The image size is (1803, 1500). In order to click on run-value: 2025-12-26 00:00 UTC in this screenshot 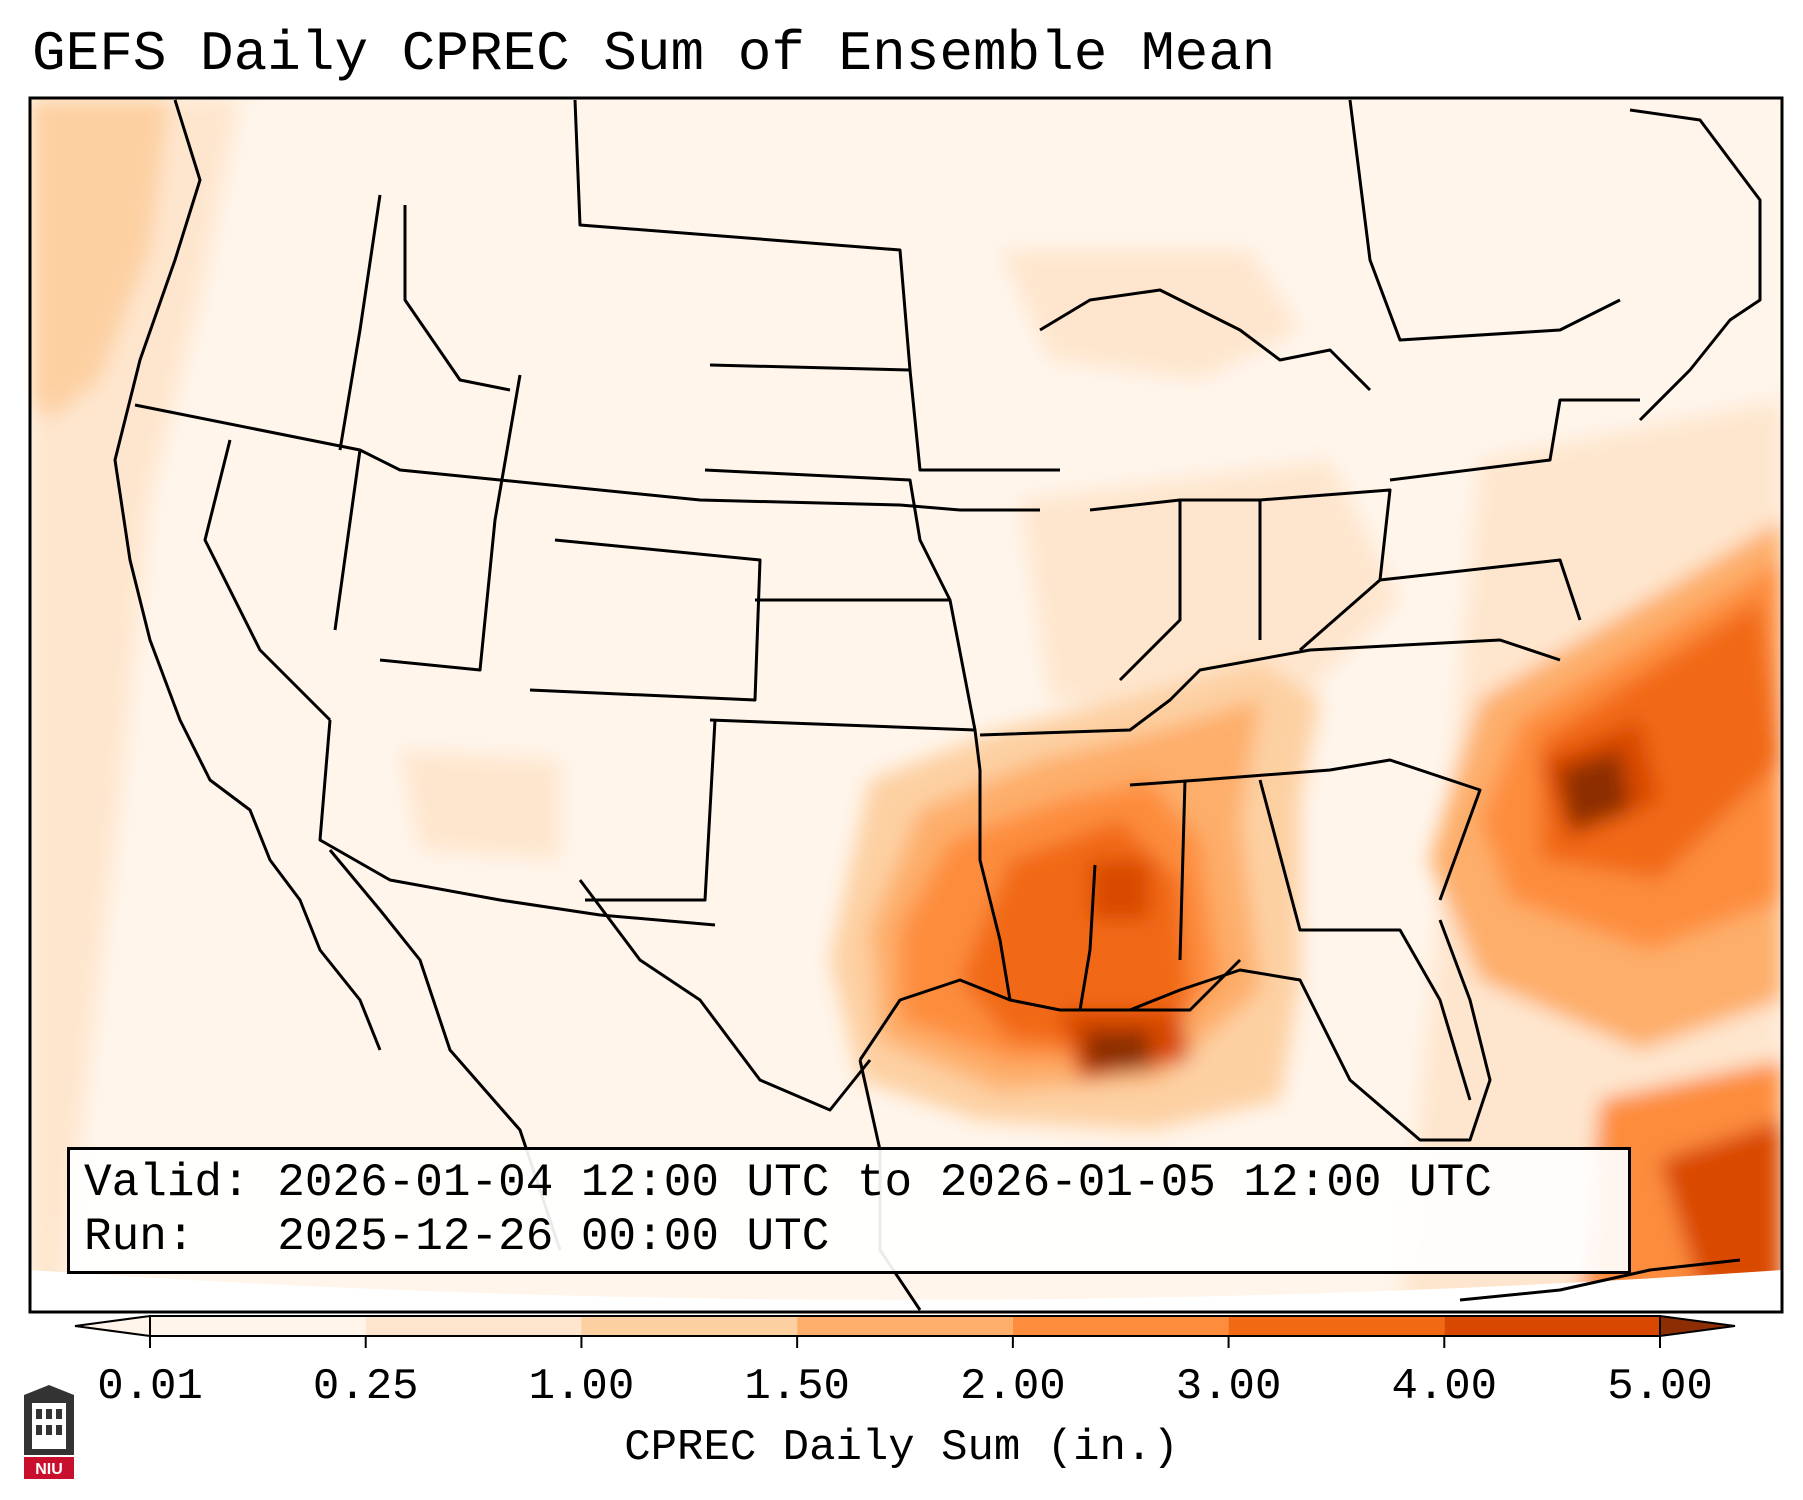, I will do `click(553, 1237)`.